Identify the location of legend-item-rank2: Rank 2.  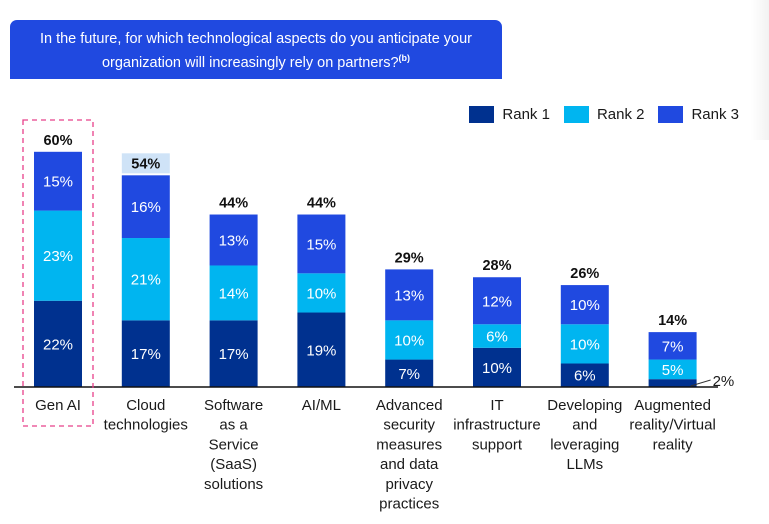
(604, 114).